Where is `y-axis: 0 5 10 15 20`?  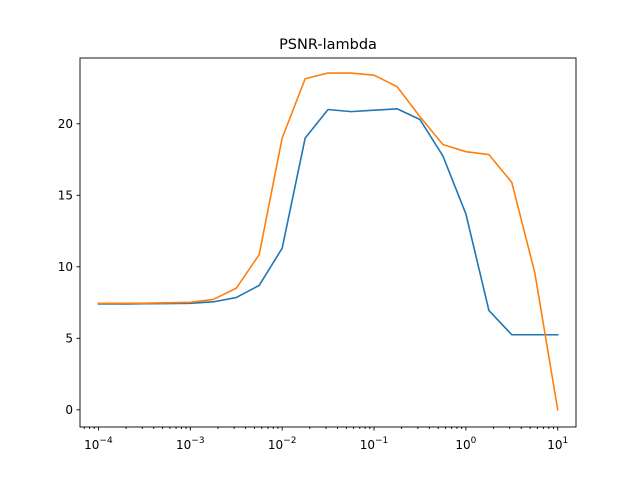 y-axis: 0 5 10 15 20 is located at coordinates (69, 267).